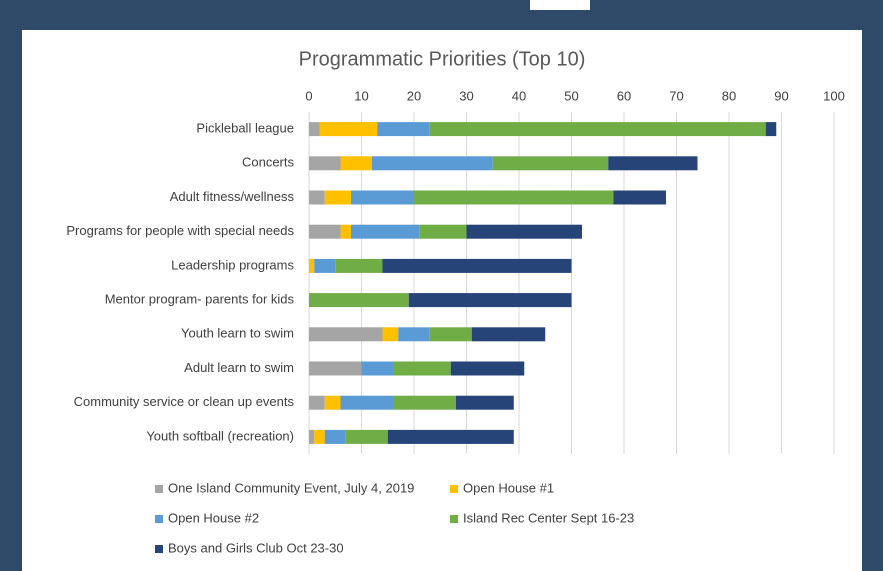 The width and height of the screenshot is (883, 571). I want to click on x-tick-label: 70, so click(676, 95).